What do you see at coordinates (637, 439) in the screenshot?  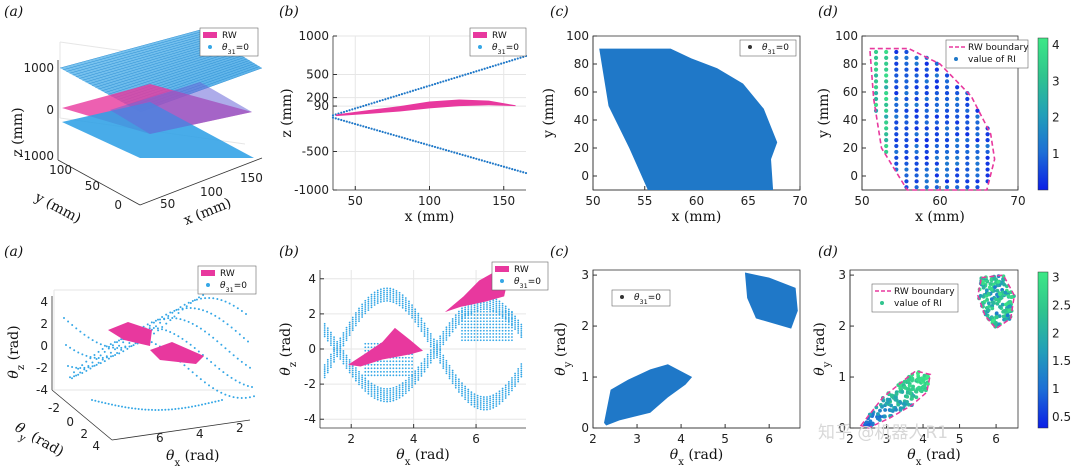 I see `x-tick-label: 3` at bounding box center [637, 439].